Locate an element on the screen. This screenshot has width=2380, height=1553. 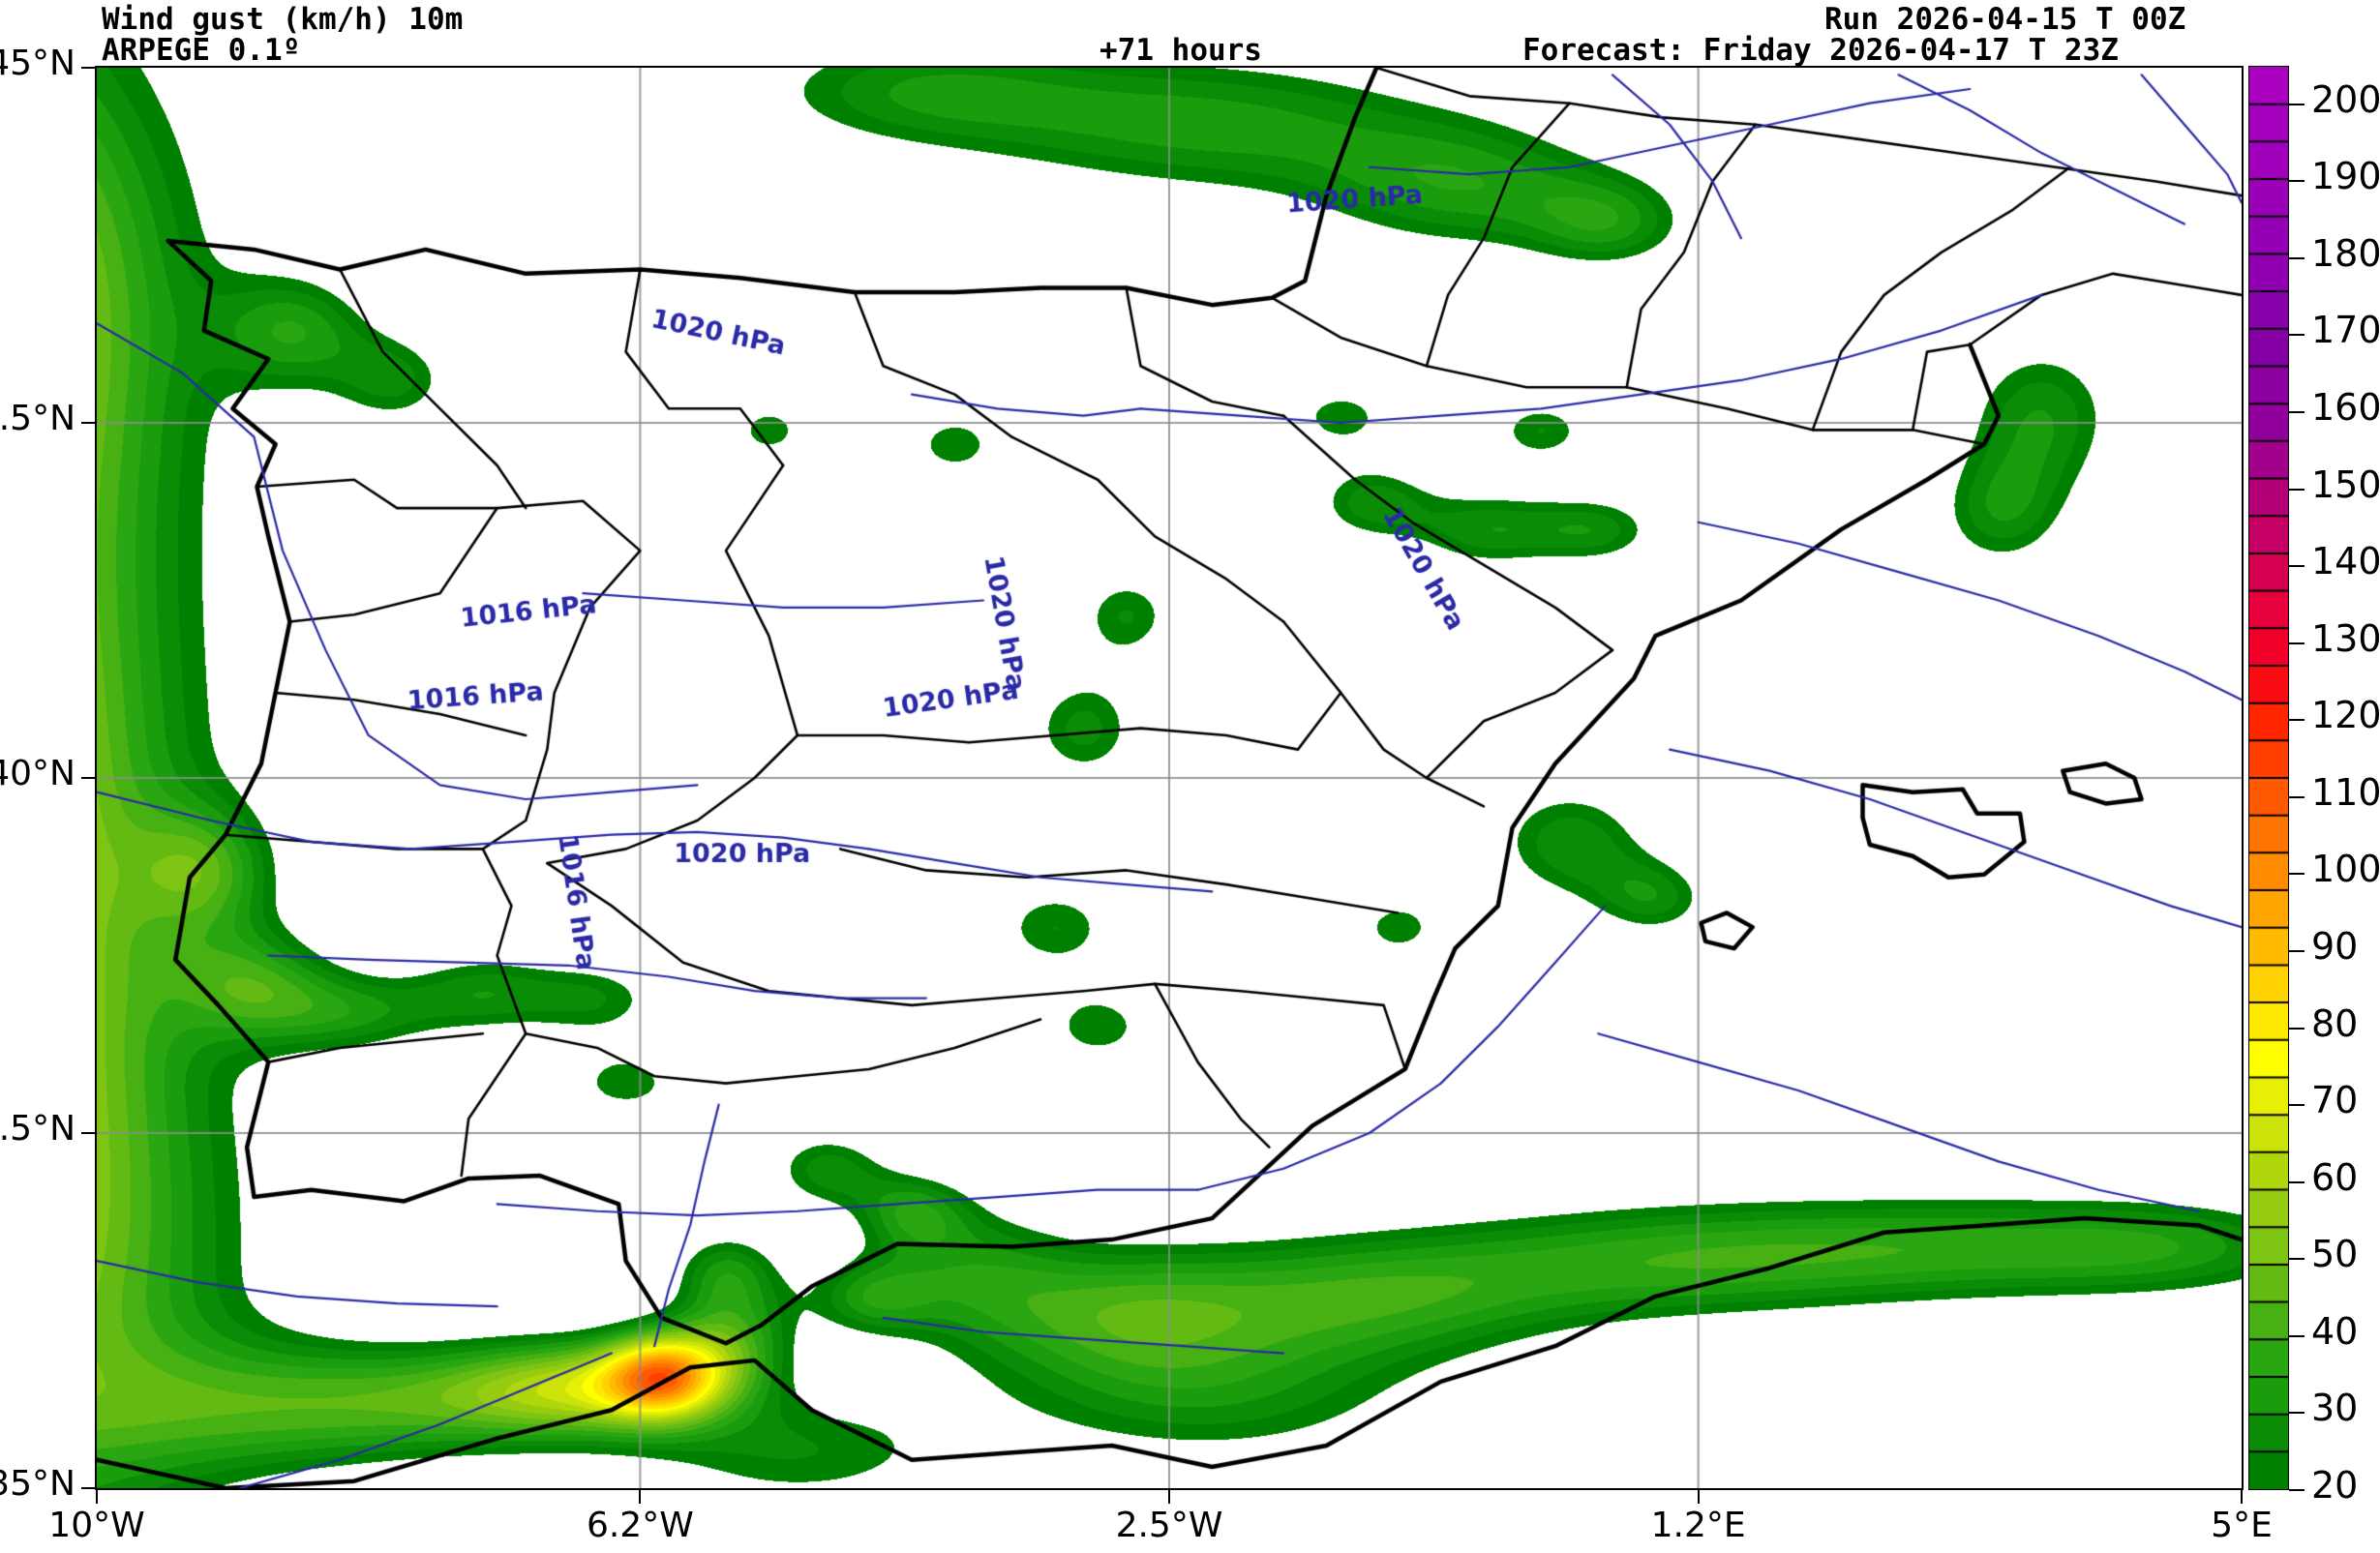
colorbar-label-4: 60 is located at coordinates (2335, 1177).